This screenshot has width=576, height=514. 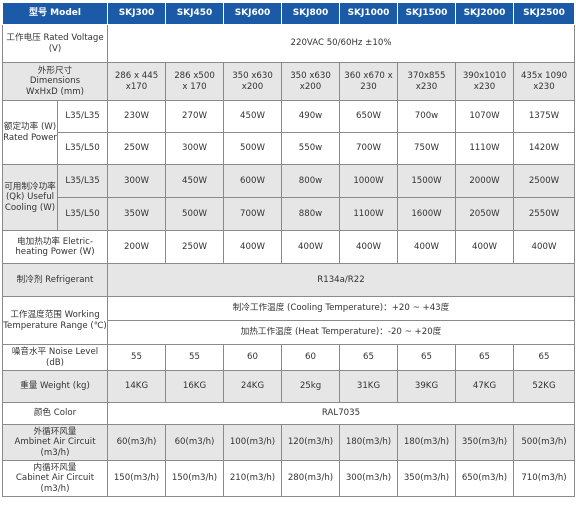 I want to click on cell-value: 210, so click(x=238, y=478).